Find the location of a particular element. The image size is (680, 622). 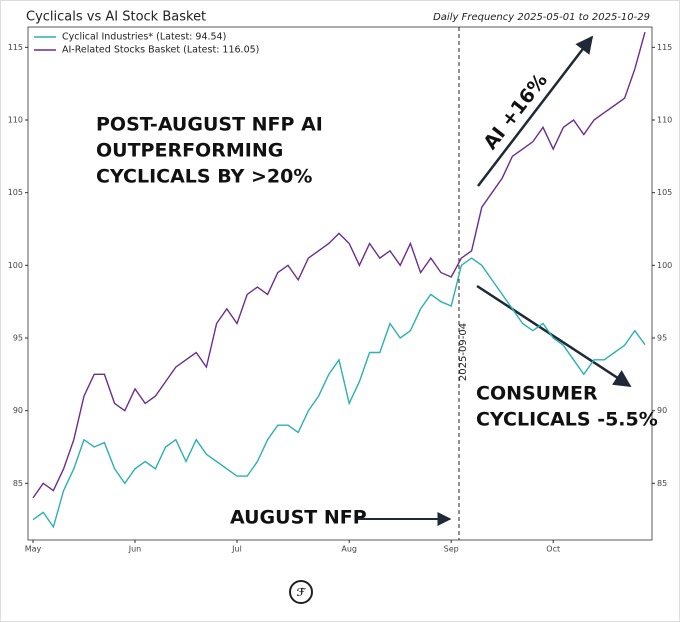

x-tick-label: Sep is located at coordinates (451, 549).